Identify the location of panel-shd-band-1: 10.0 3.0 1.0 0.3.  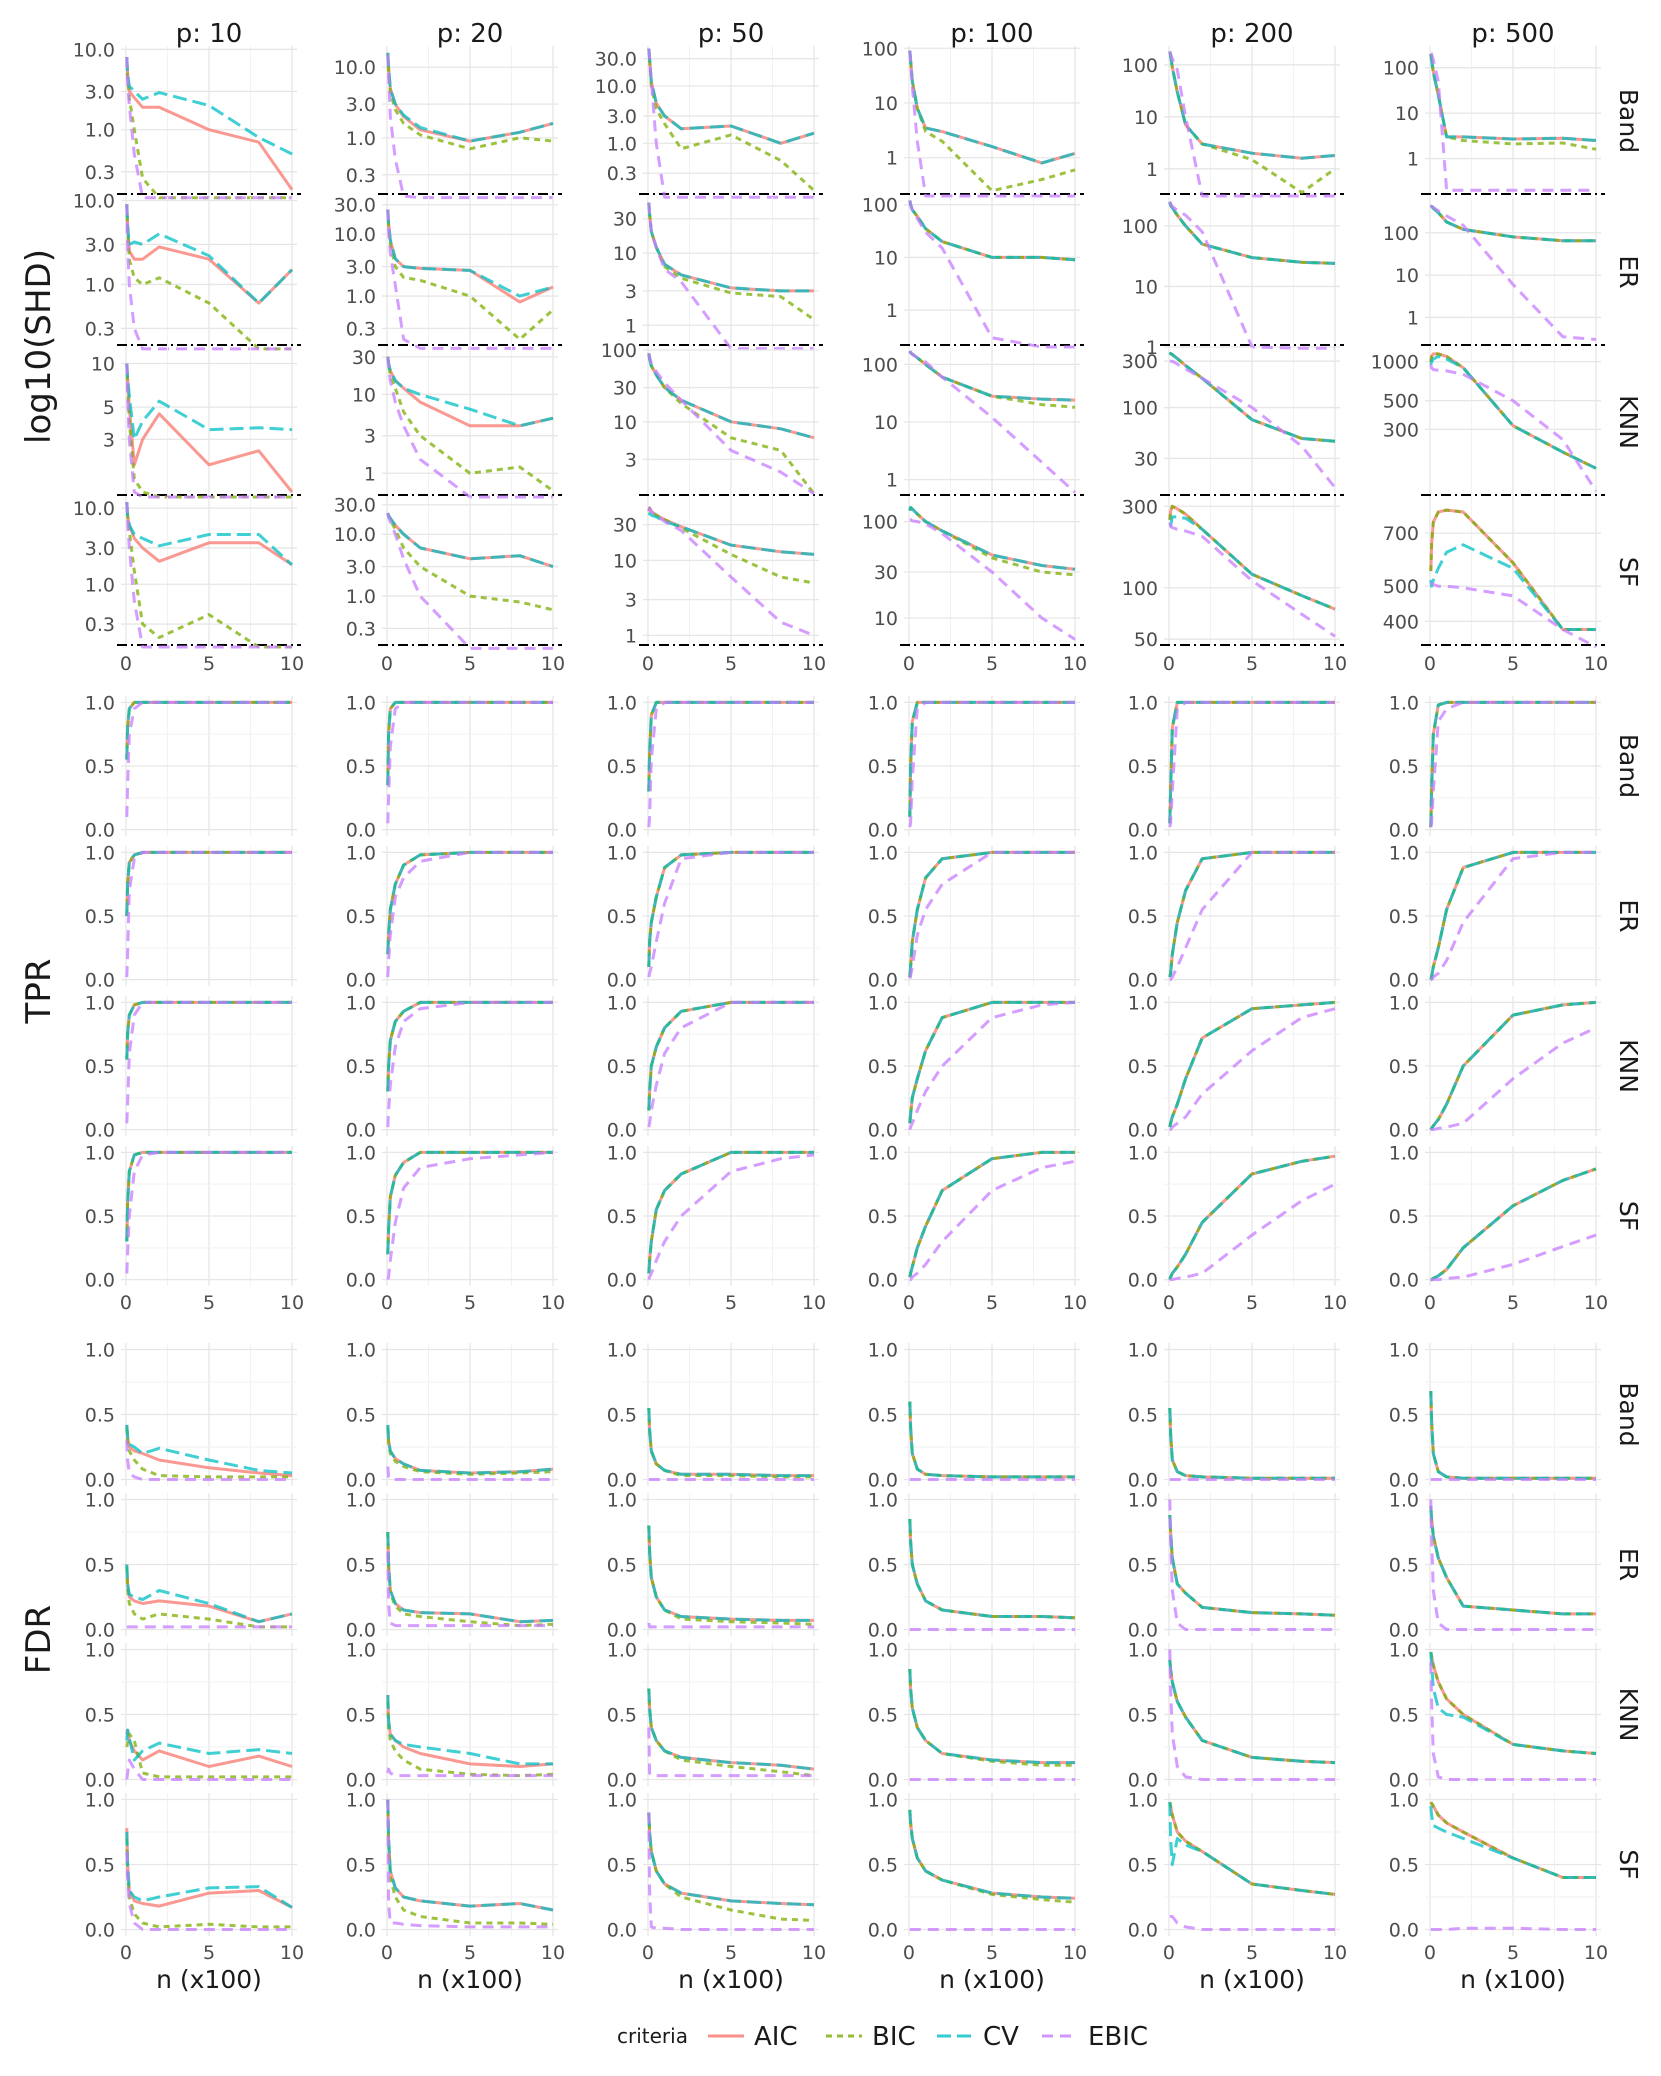
(448, 123).